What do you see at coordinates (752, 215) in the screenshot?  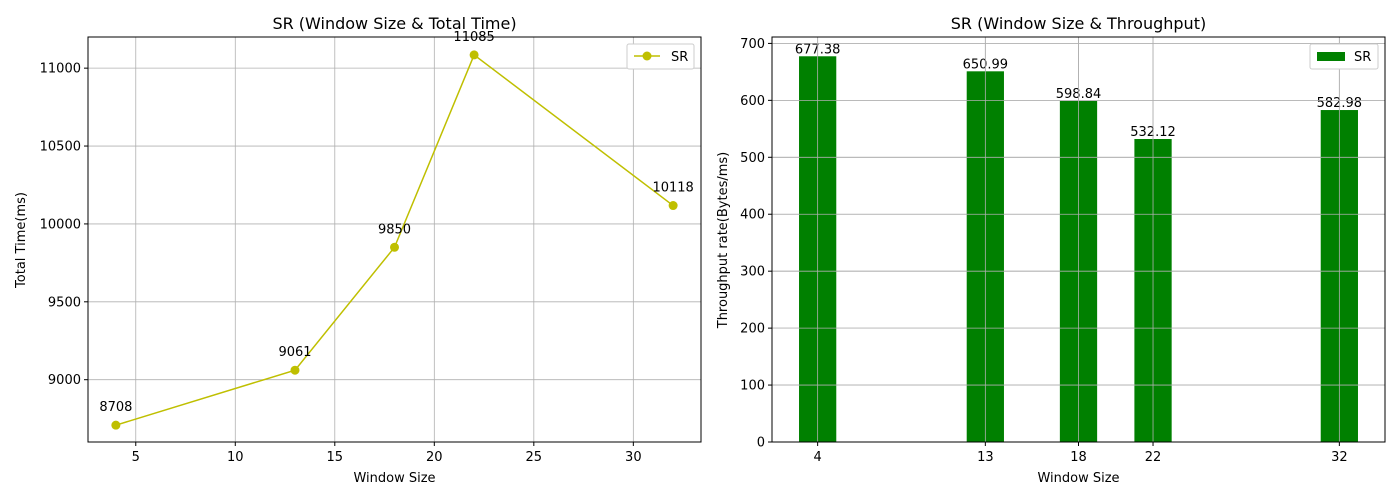 I see `y-tick-label: 400` at bounding box center [752, 215].